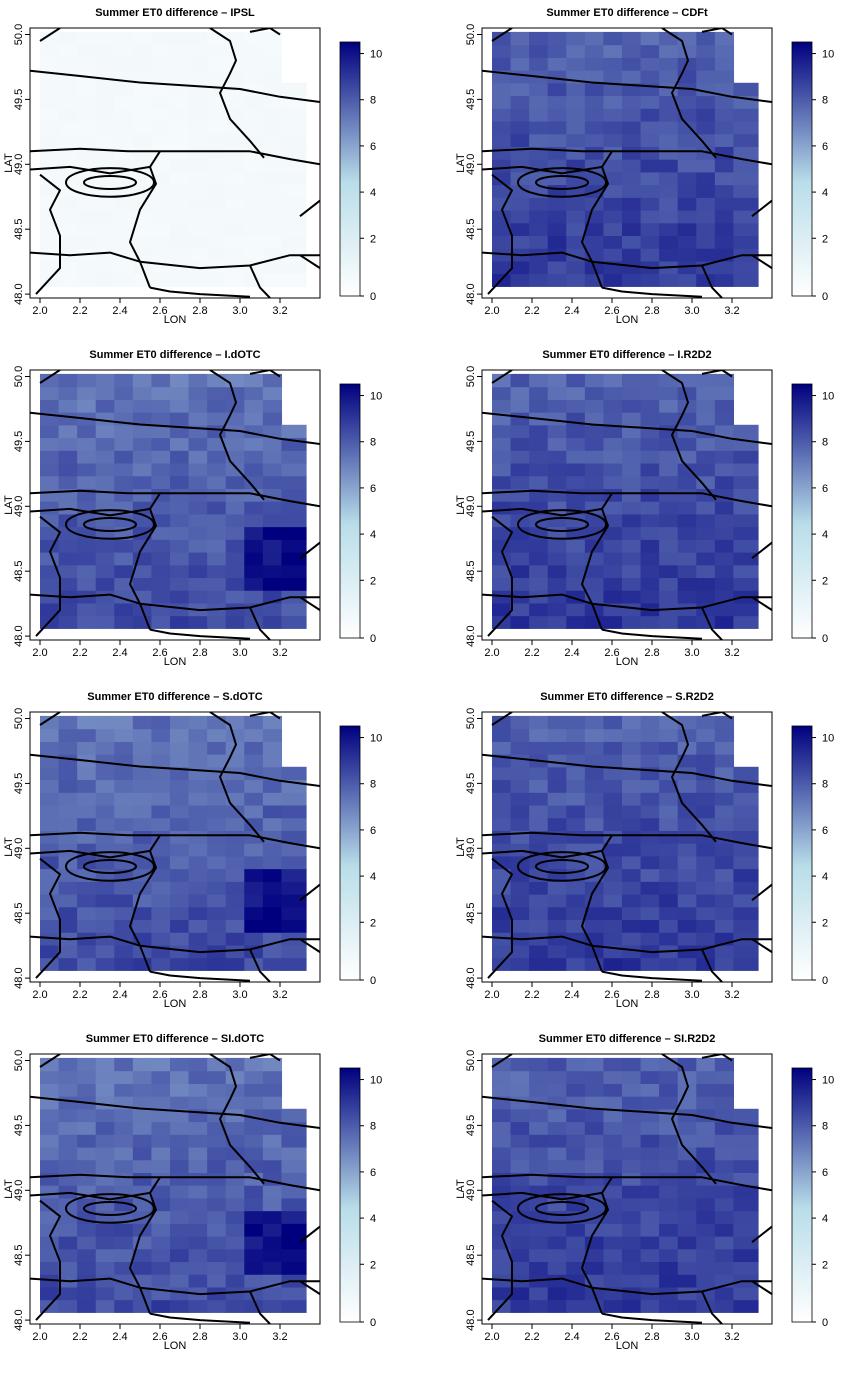 The height and width of the screenshot is (1375, 843). I want to click on y-tick-label: 49.0, so click(19, 1190).